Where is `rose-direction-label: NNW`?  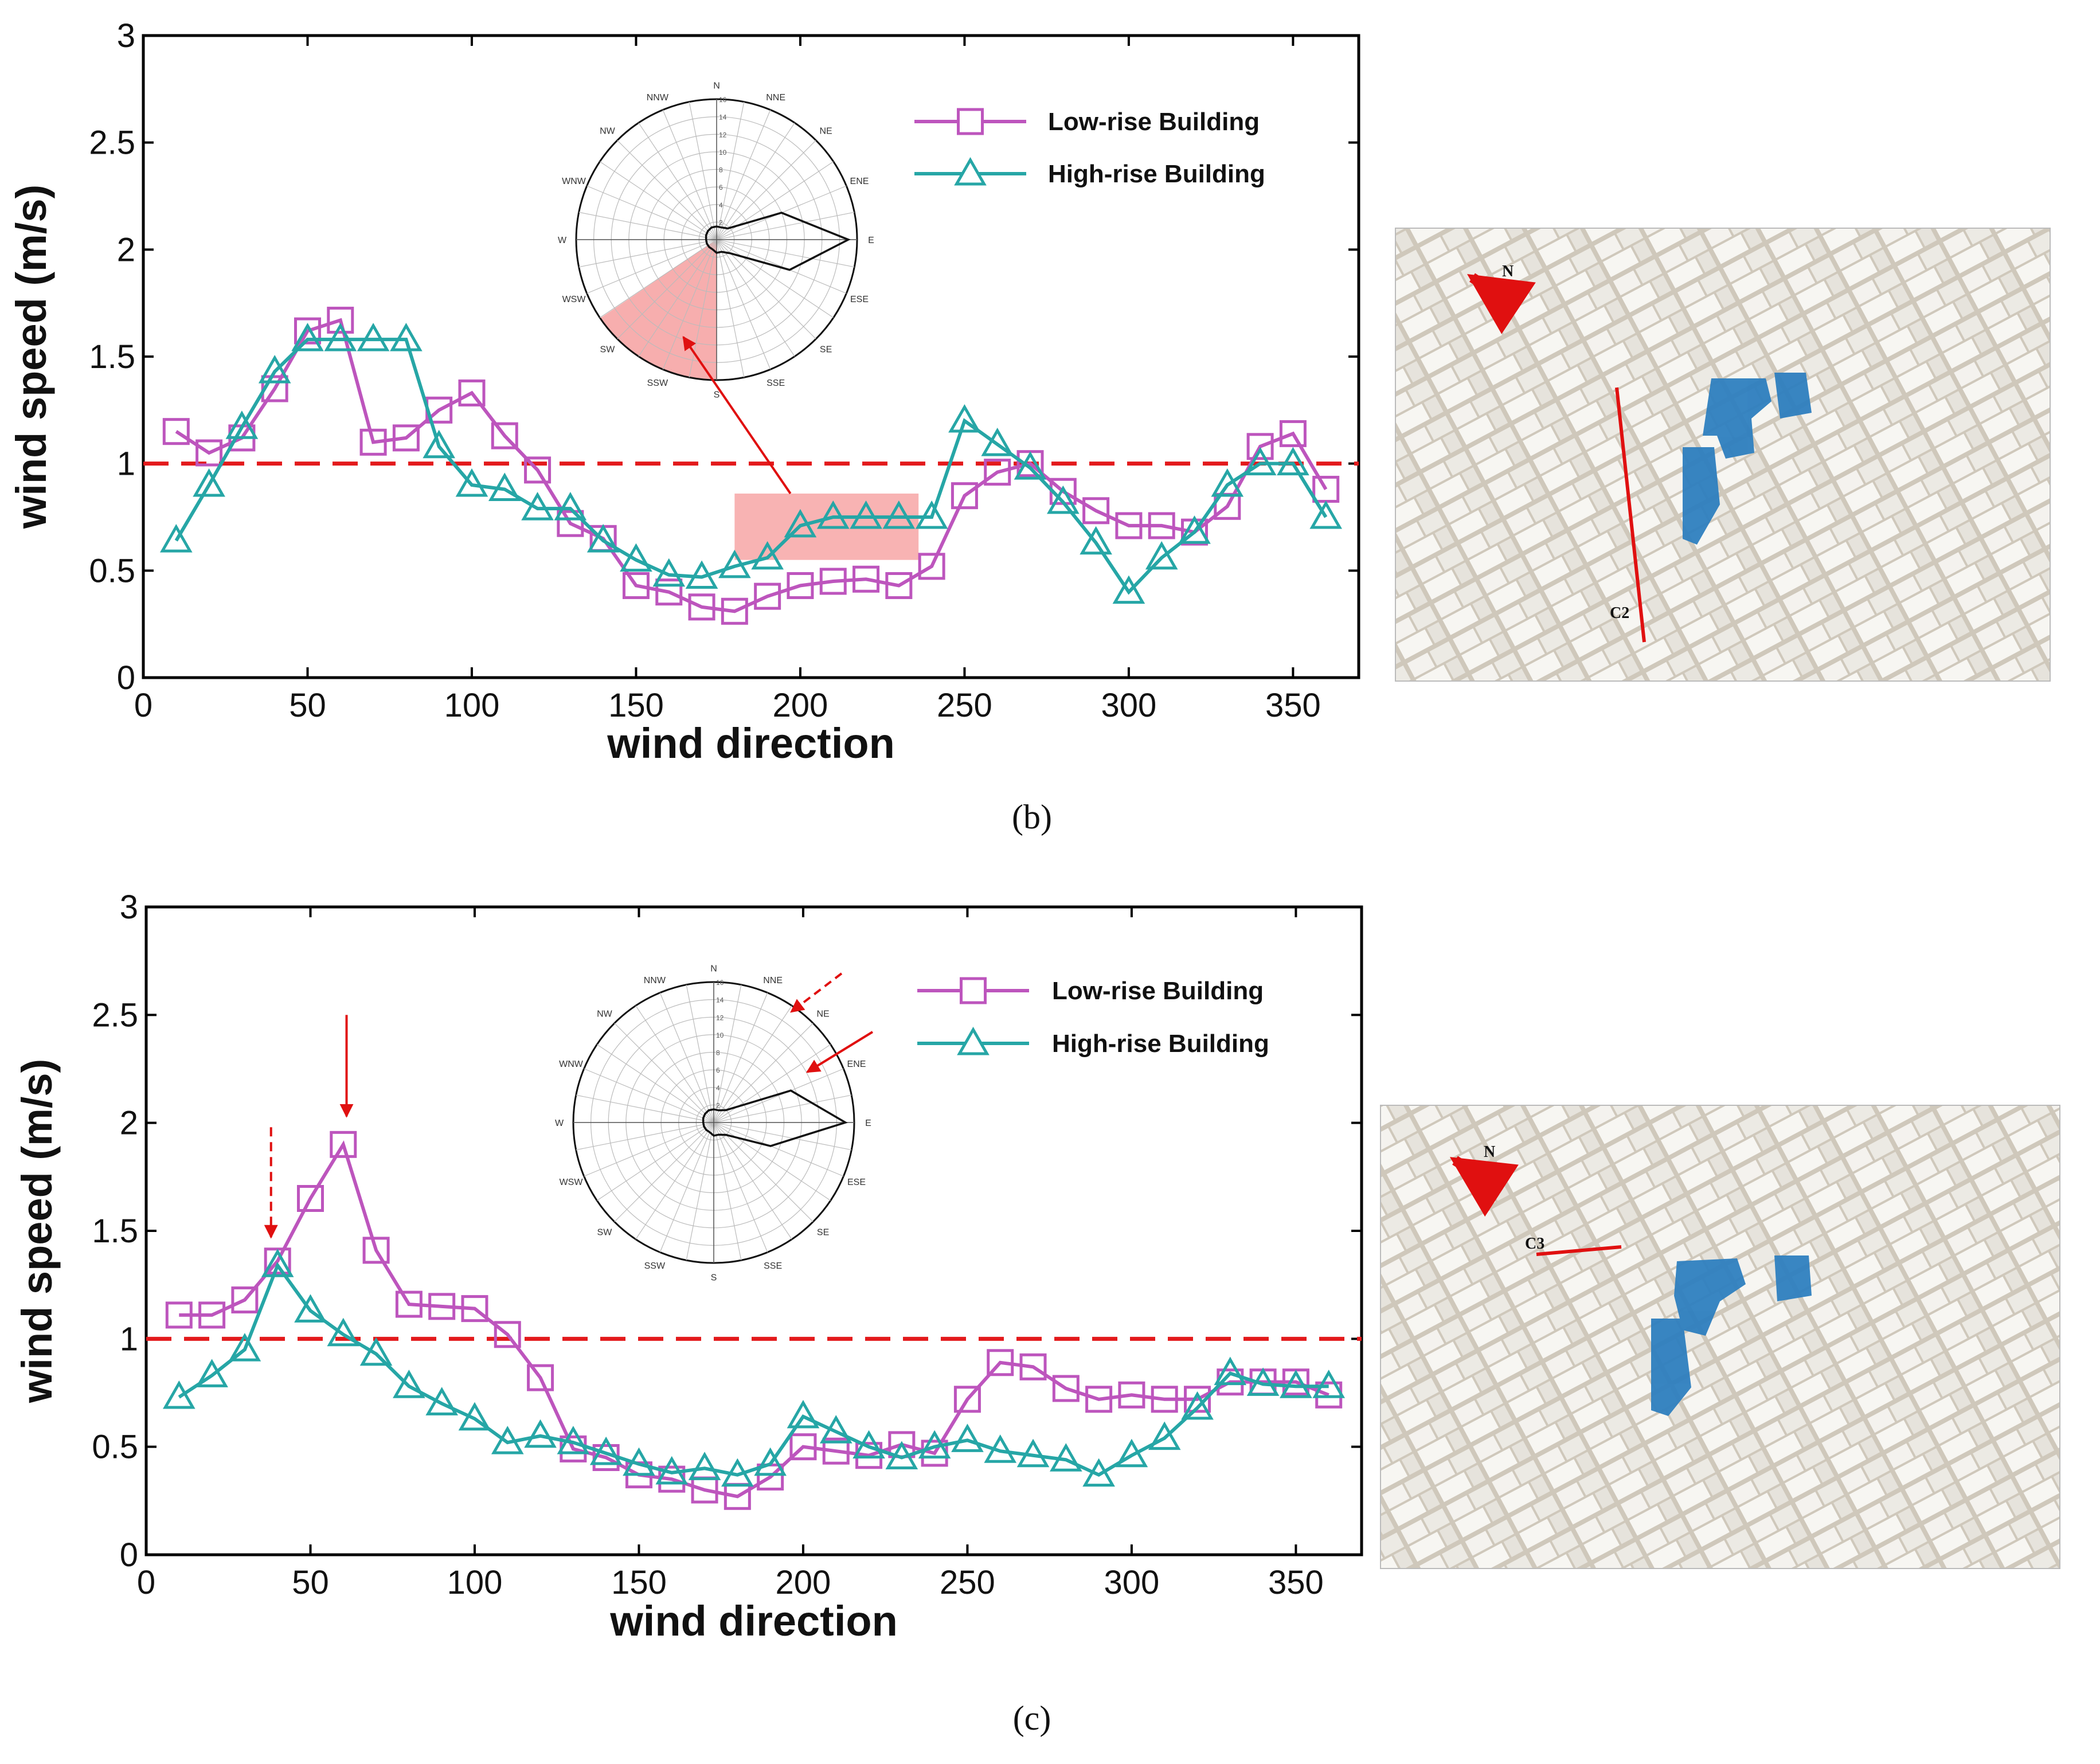
rose-direction-label: NNW is located at coordinates (658, 98).